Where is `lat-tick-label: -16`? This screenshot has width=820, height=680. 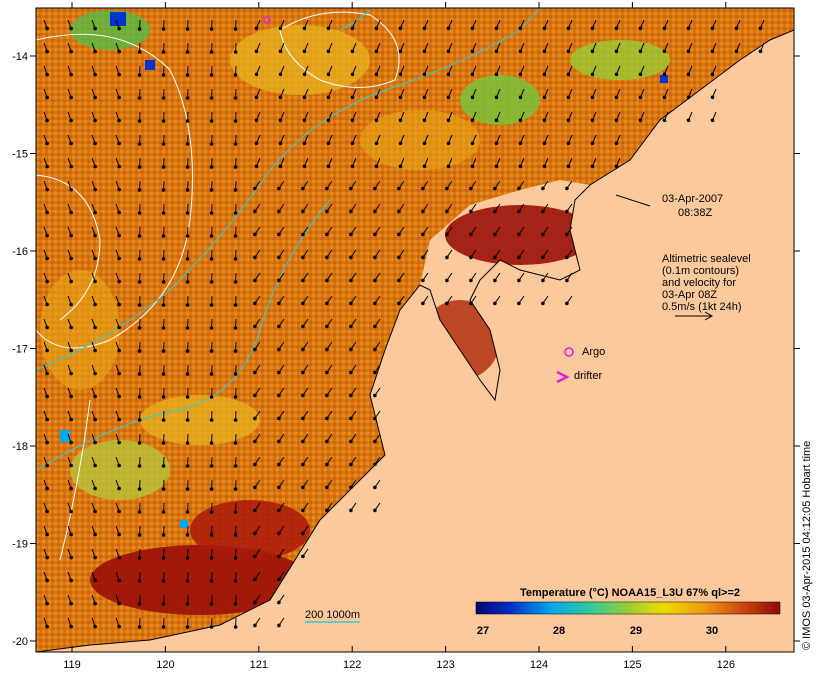 lat-tick-label: -16 is located at coordinates (20, 252).